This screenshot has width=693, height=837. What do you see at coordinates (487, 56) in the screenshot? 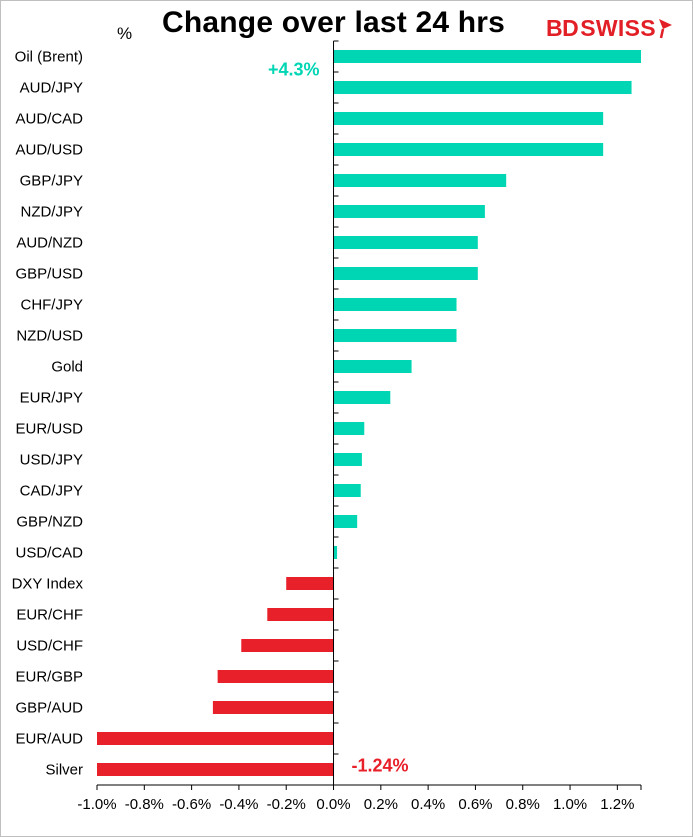
I see `bar-oil-brent-` at bounding box center [487, 56].